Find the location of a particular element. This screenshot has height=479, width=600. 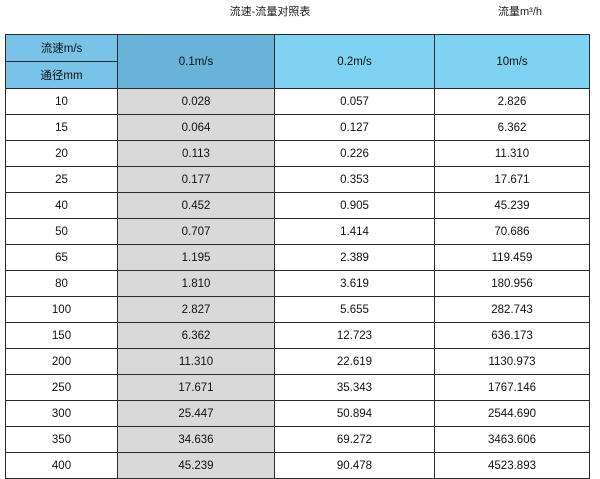

cell-flow-value: 0.226 is located at coordinates (354, 153).